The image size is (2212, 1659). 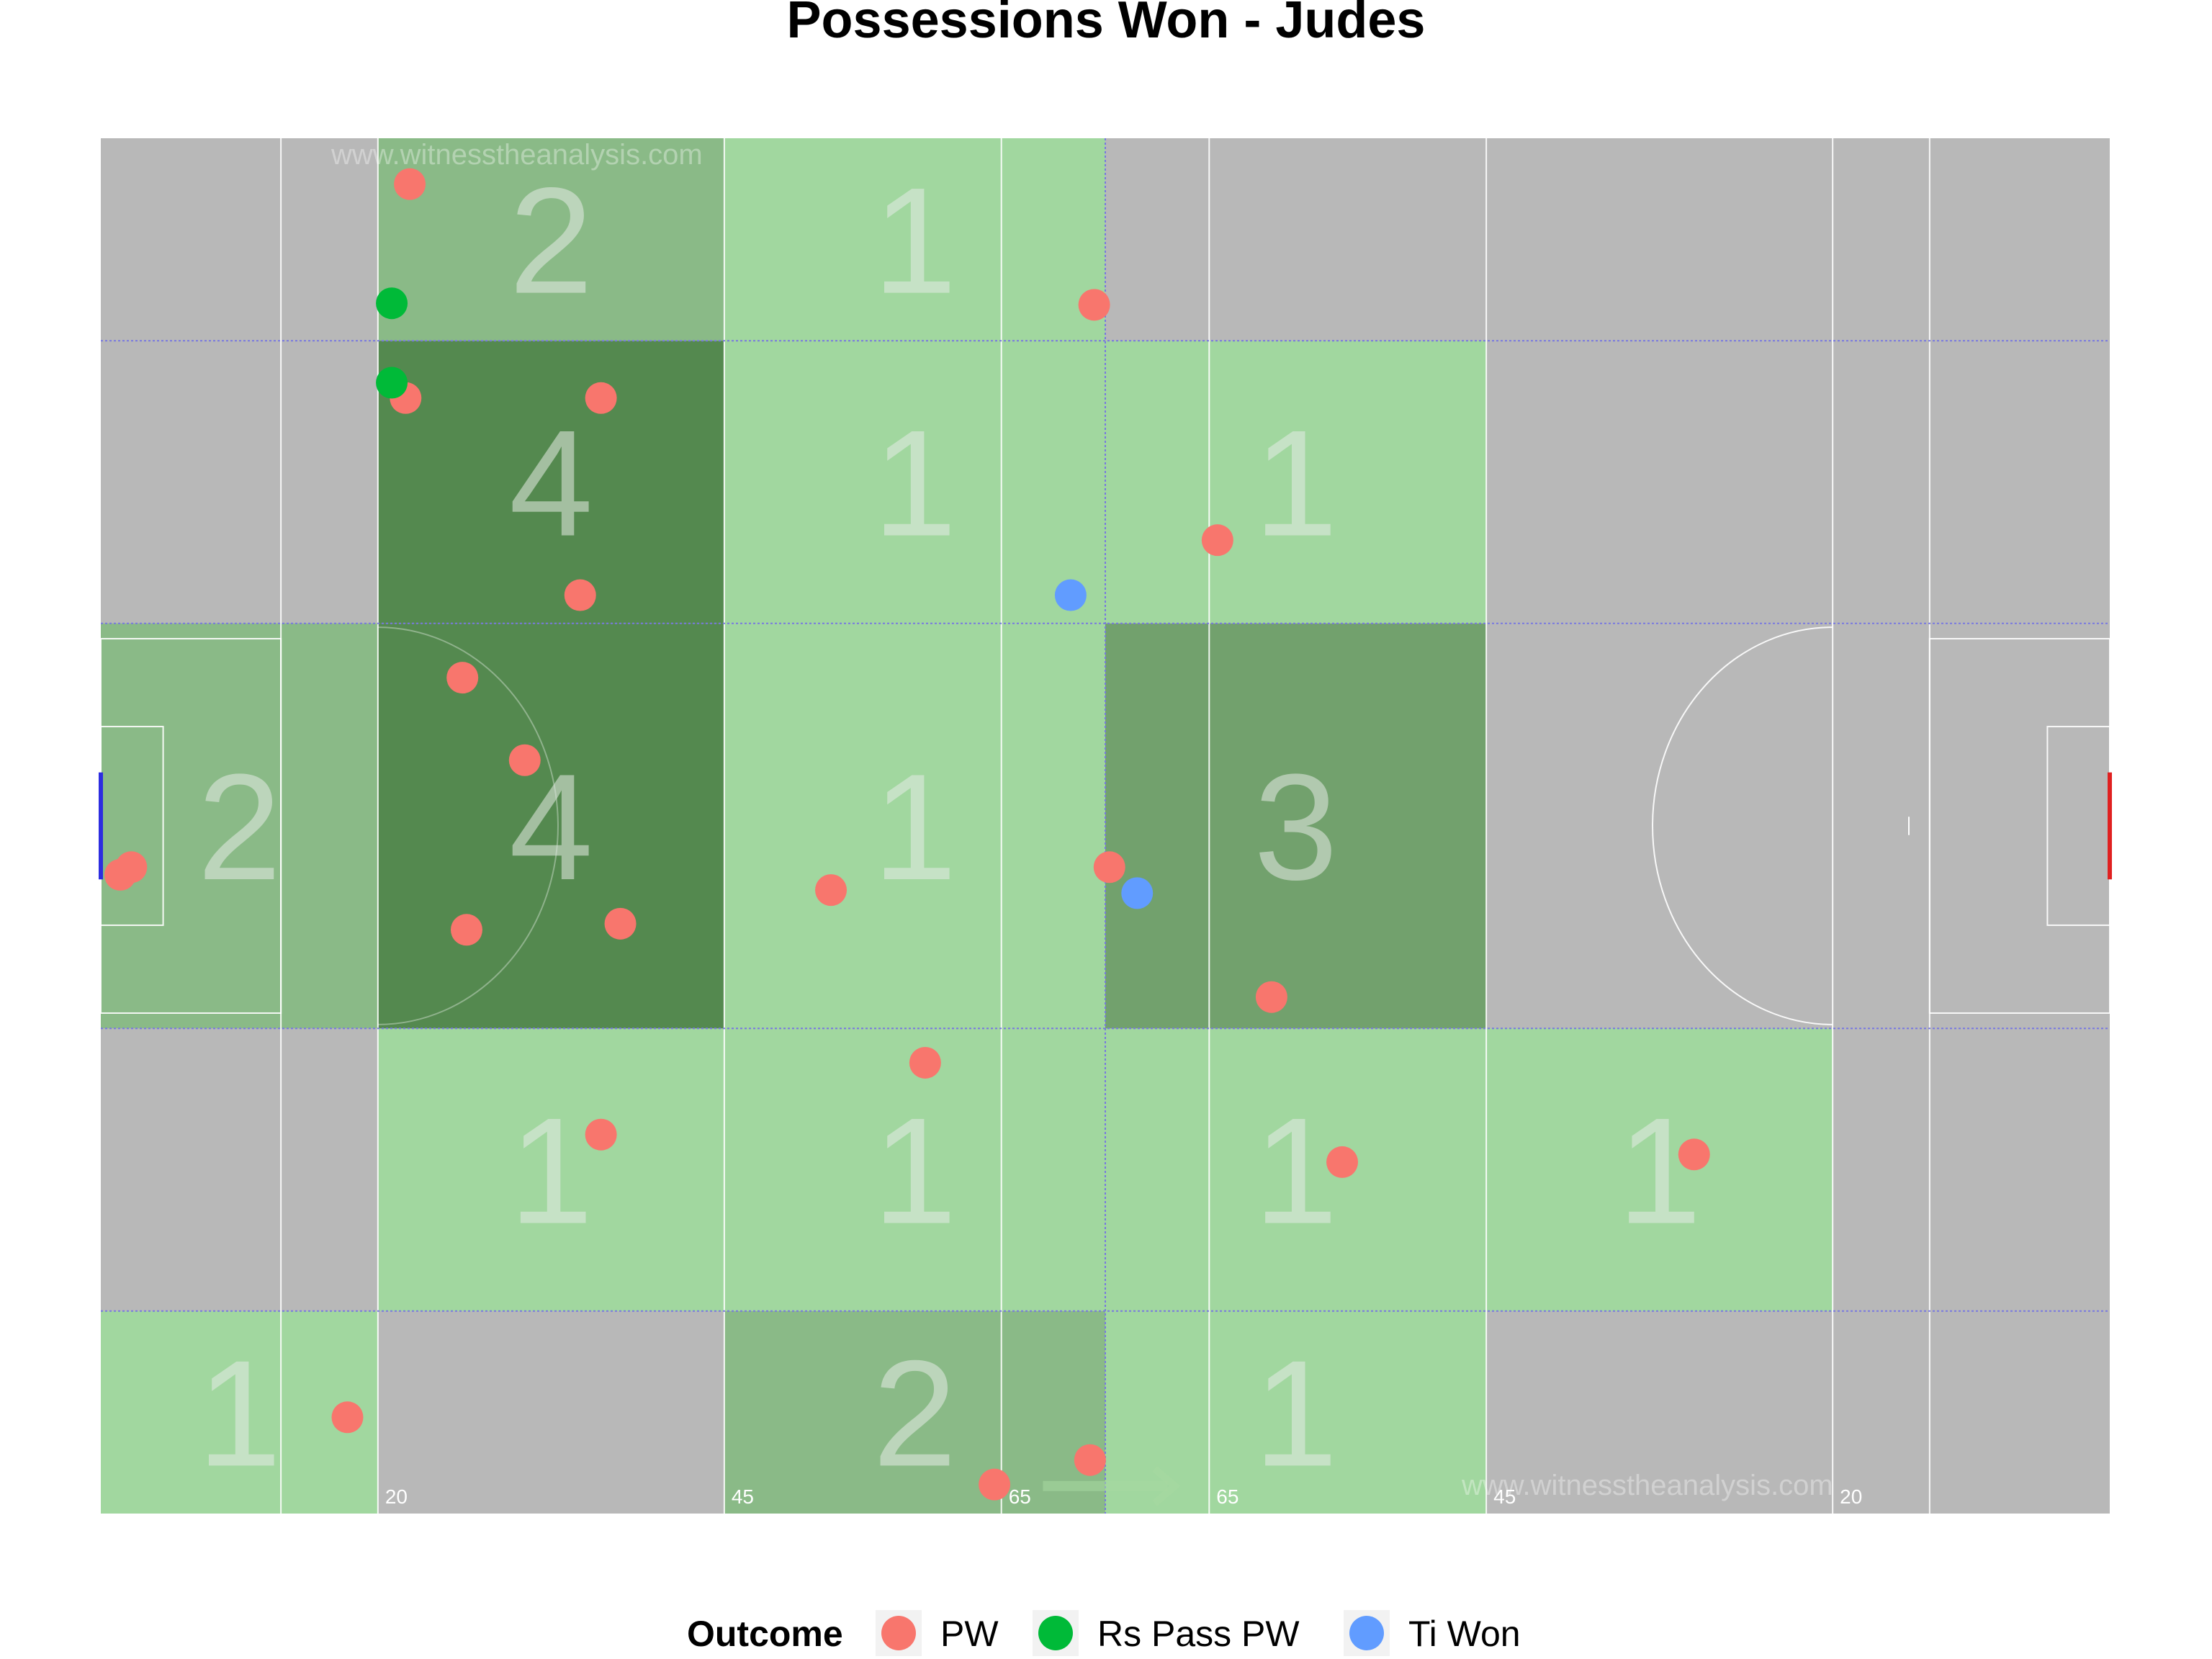 I want to click on zone-count-0: 1, so click(x=240, y=1413).